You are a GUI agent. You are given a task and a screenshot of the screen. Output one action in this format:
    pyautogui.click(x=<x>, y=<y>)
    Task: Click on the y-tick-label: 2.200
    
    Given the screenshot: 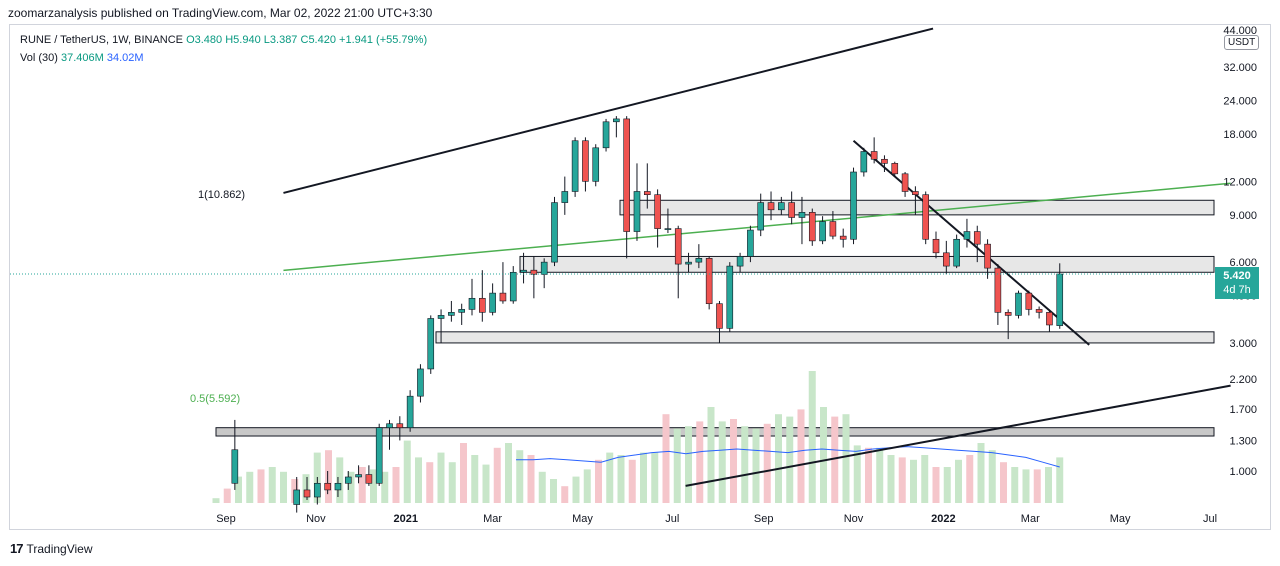 What is the action you would take?
    pyautogui.click(x=1243, y=380)
    